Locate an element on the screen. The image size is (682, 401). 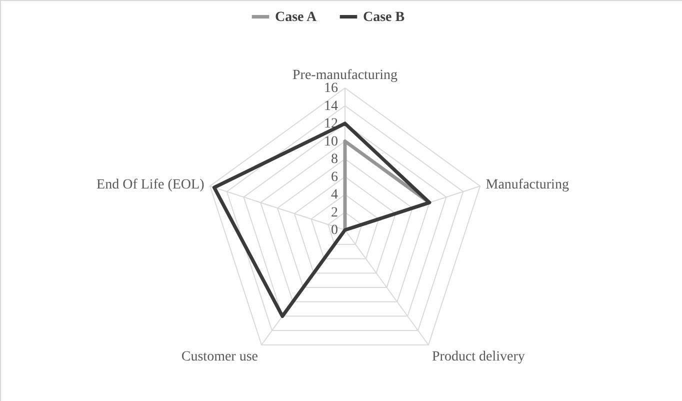
y-tick-label: 2 is located at coordinates (334, 212).